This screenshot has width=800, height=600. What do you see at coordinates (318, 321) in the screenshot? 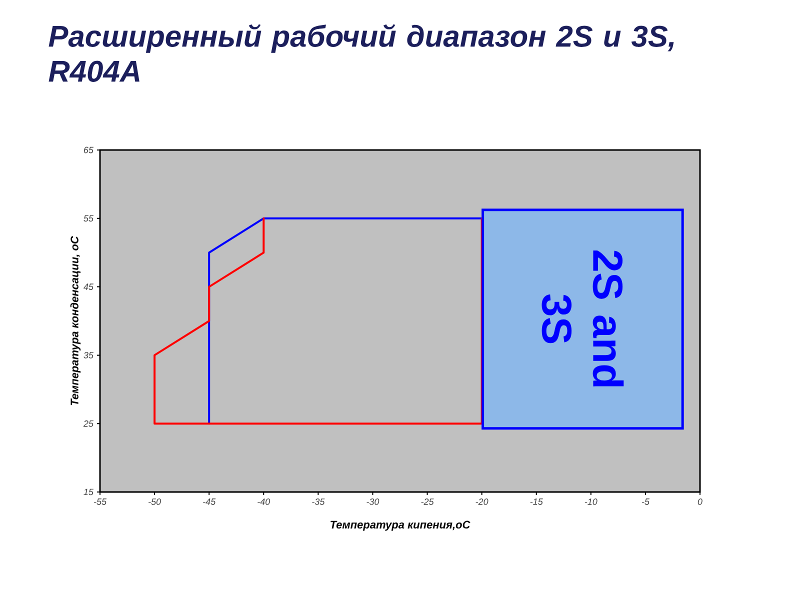
I see `line-series` at bounding box center [318, 321].